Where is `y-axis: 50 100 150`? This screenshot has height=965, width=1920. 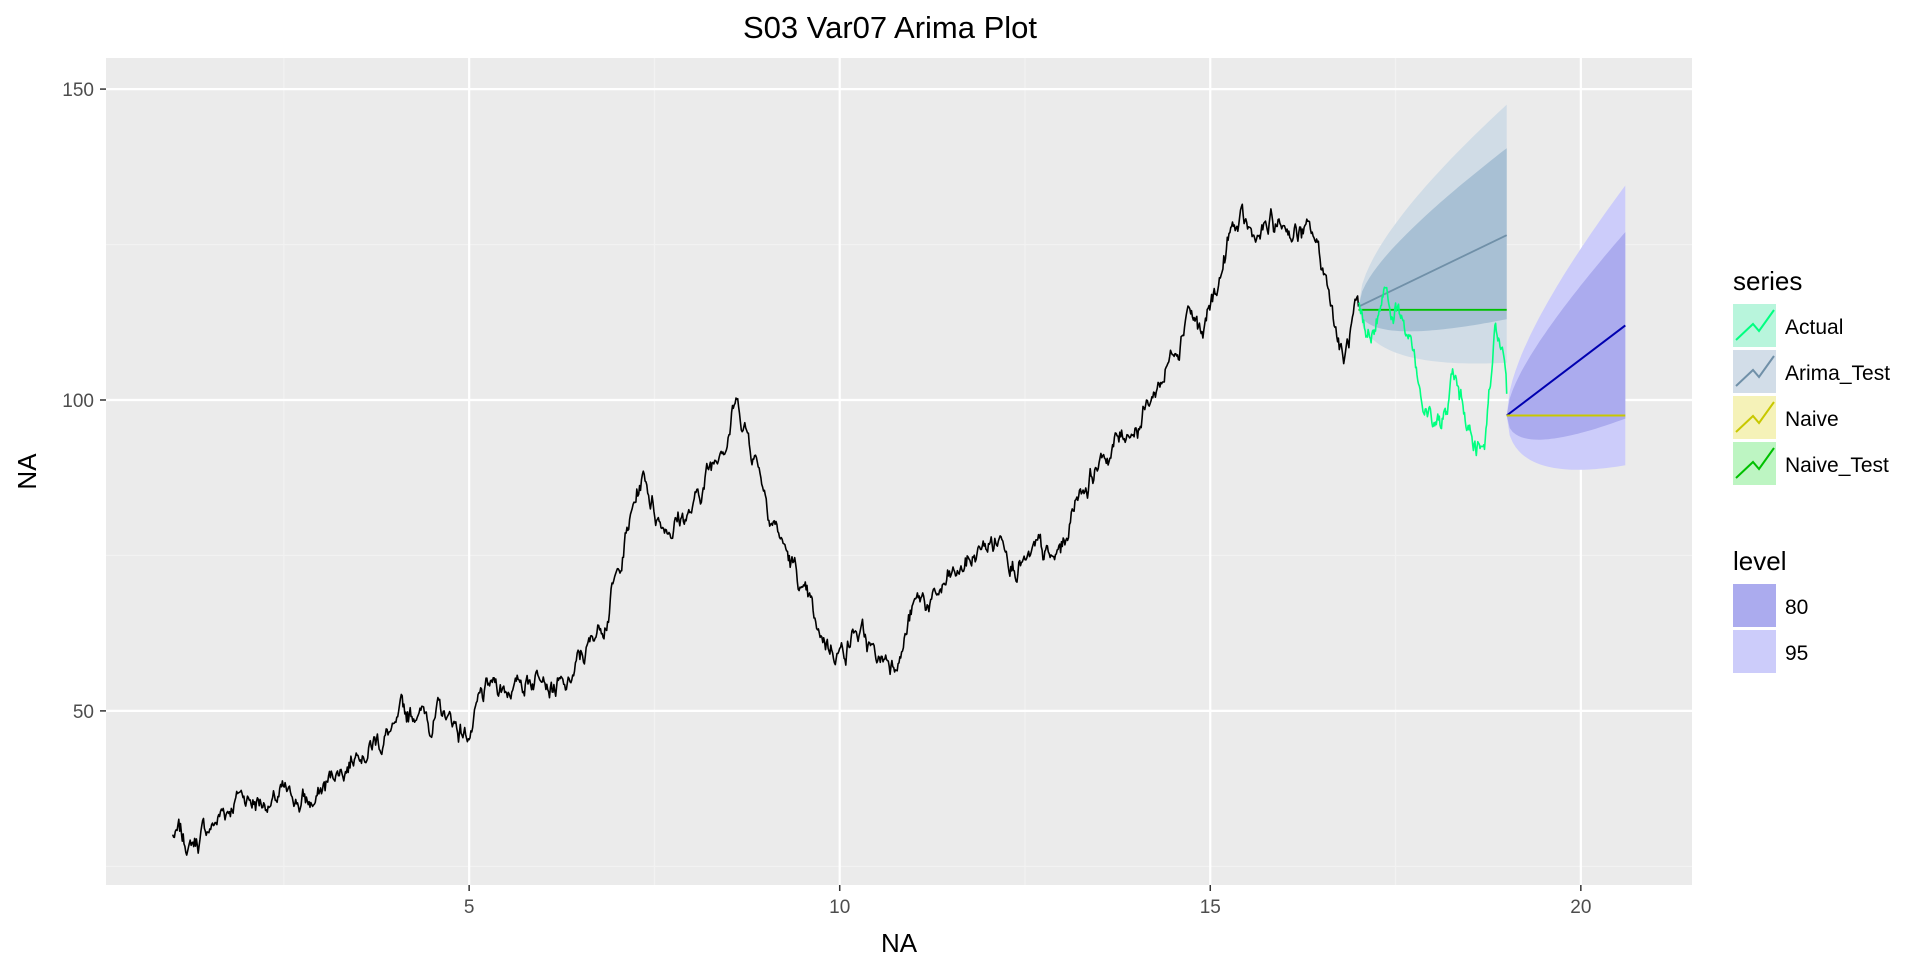
y-axis: 50 100 150 is located at coordinates (84, 401).